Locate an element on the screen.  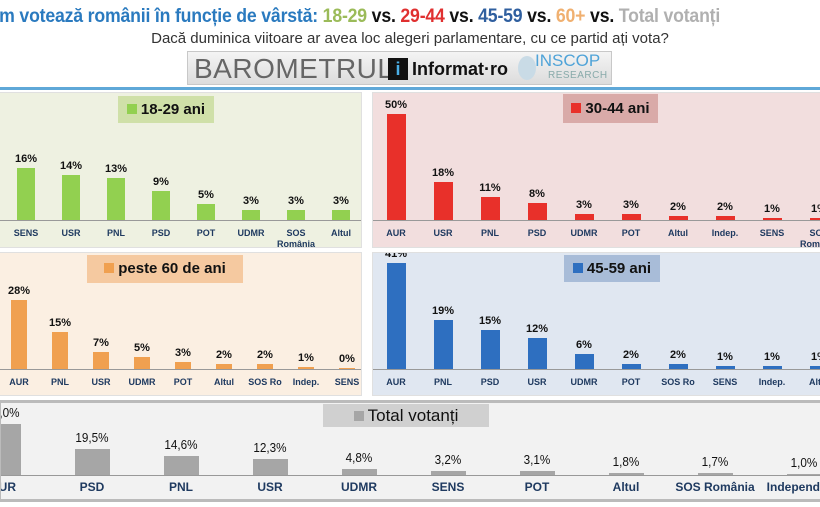
value-label: 13% is located at coordinates (116, 168).